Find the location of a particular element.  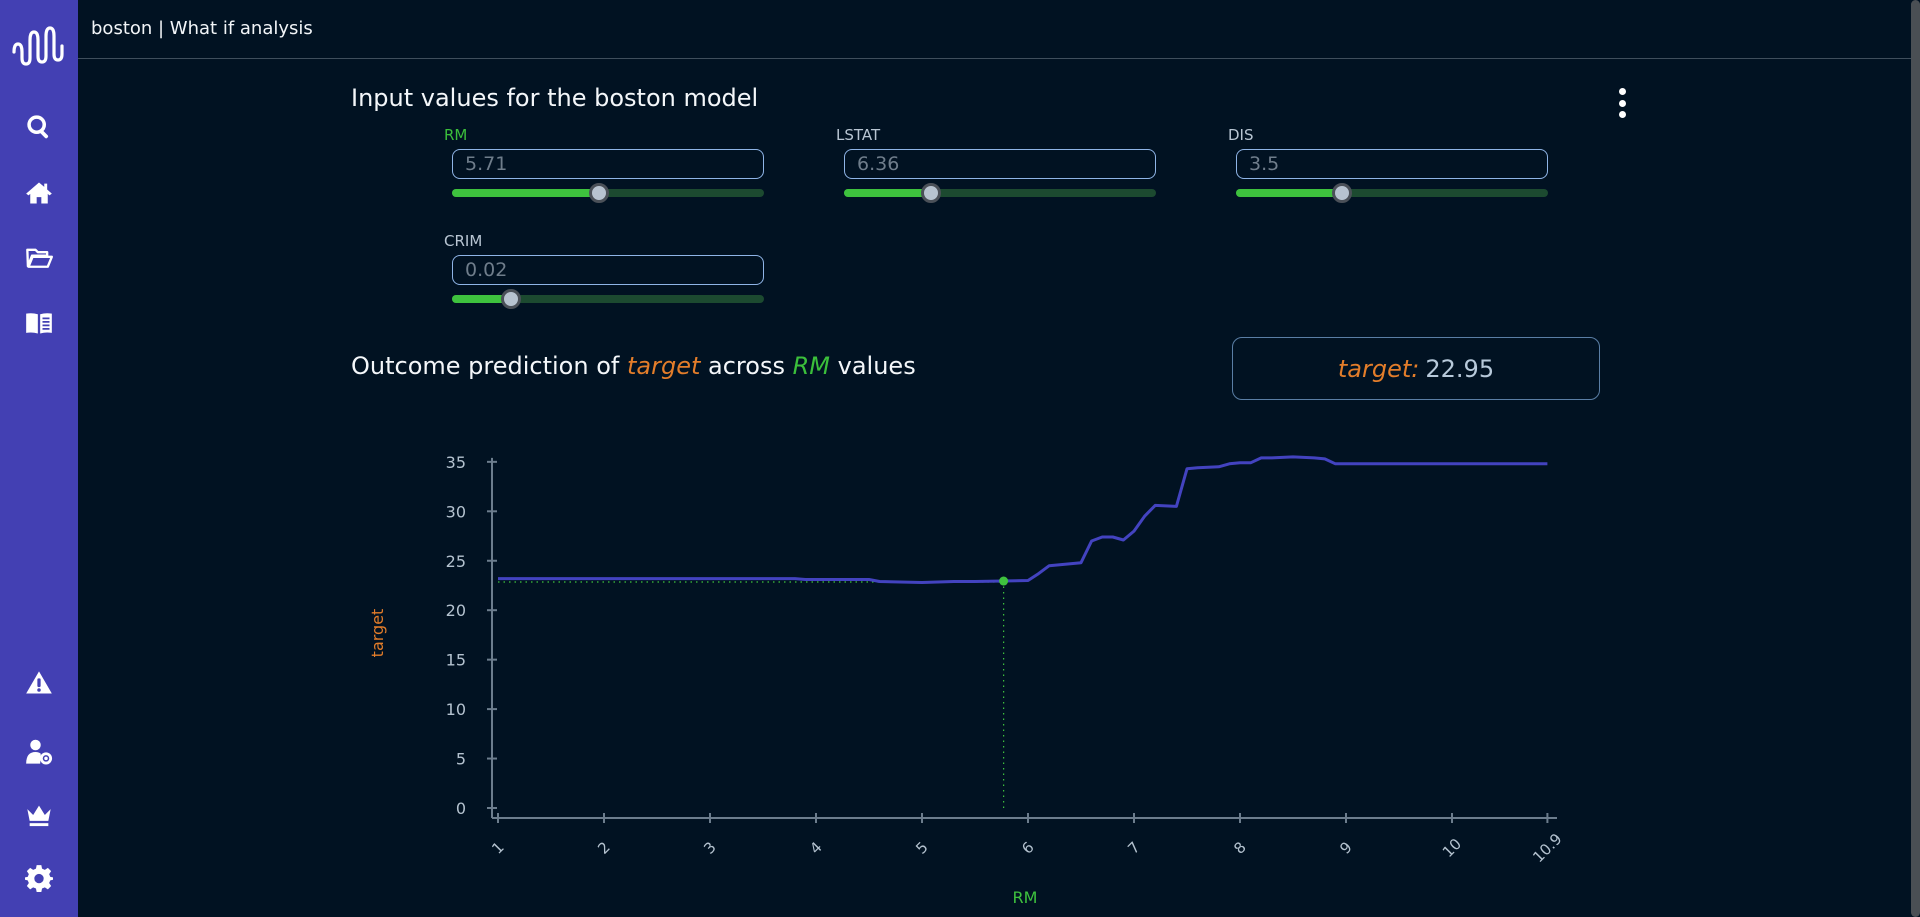

y-tick-label: 15 is located at coordinates (456, 660).